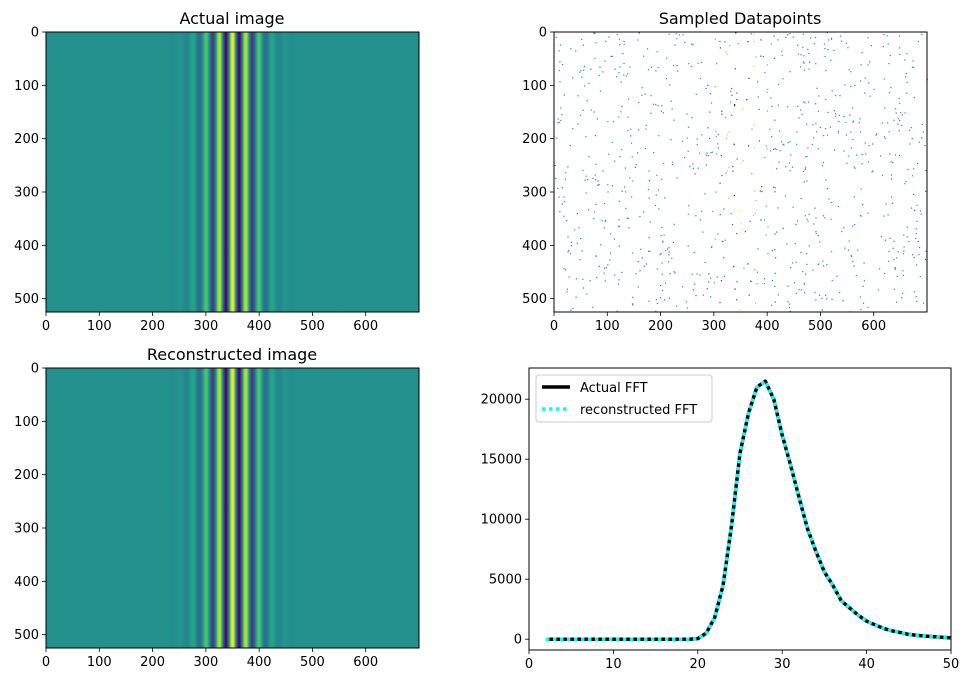 Image resolution: width=970 pixels, height=682 pixels. What do you see at coordinates (26, 422) in the screenshot?
I see `y-tick-label: 100` at bounding box center [26, 422].